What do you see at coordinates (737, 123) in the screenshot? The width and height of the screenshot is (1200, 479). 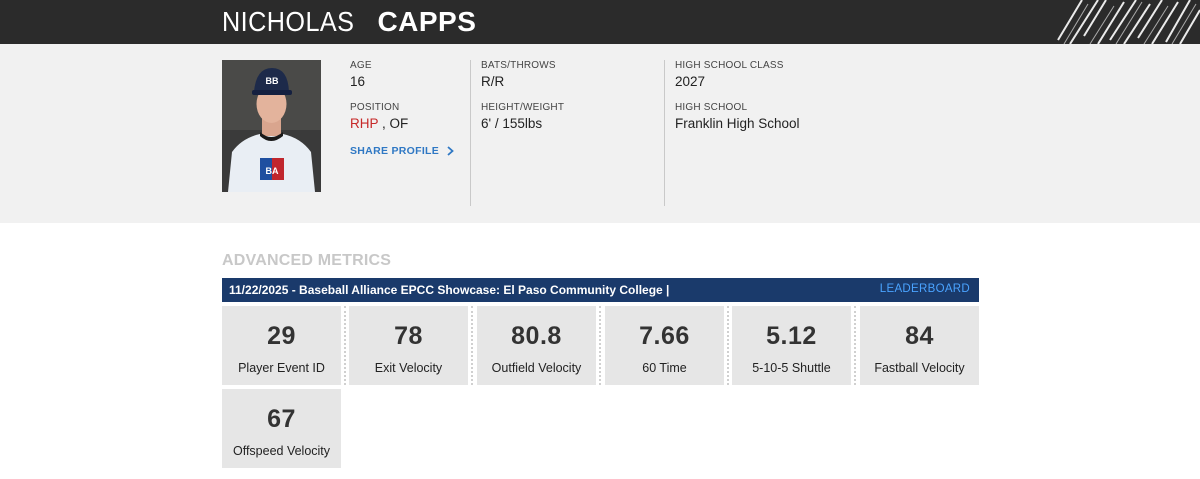 I see `high-school-value: Franklin High School` at bounding box center [737, 123].